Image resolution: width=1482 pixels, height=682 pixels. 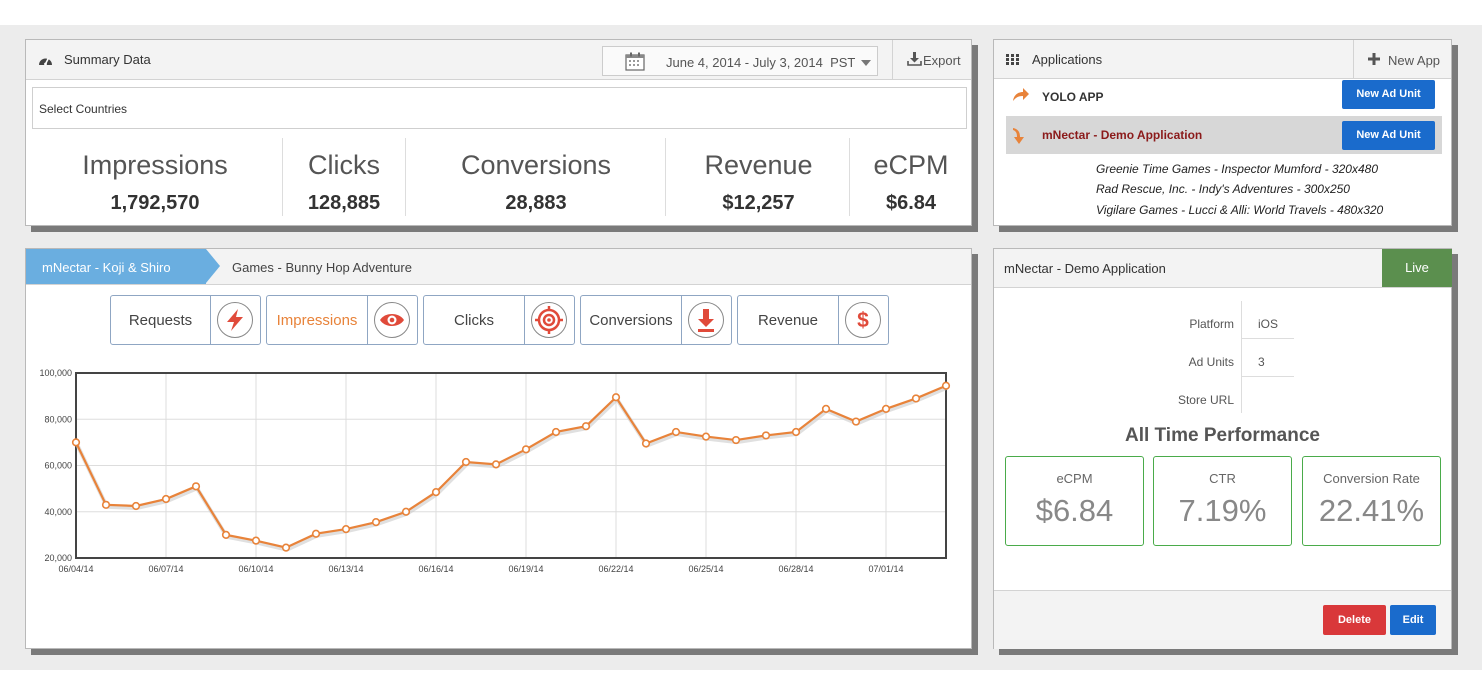 What do you see at coordinates (1413, 620) in the screenshot?
I see `edit-button: Edit` at bounding box center [1413, 620].